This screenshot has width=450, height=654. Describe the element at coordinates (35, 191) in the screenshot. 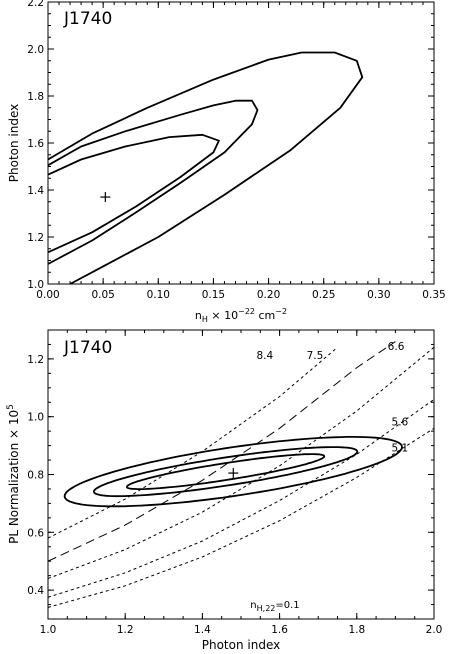

I see `y-tick-label: 1.4` at that location.